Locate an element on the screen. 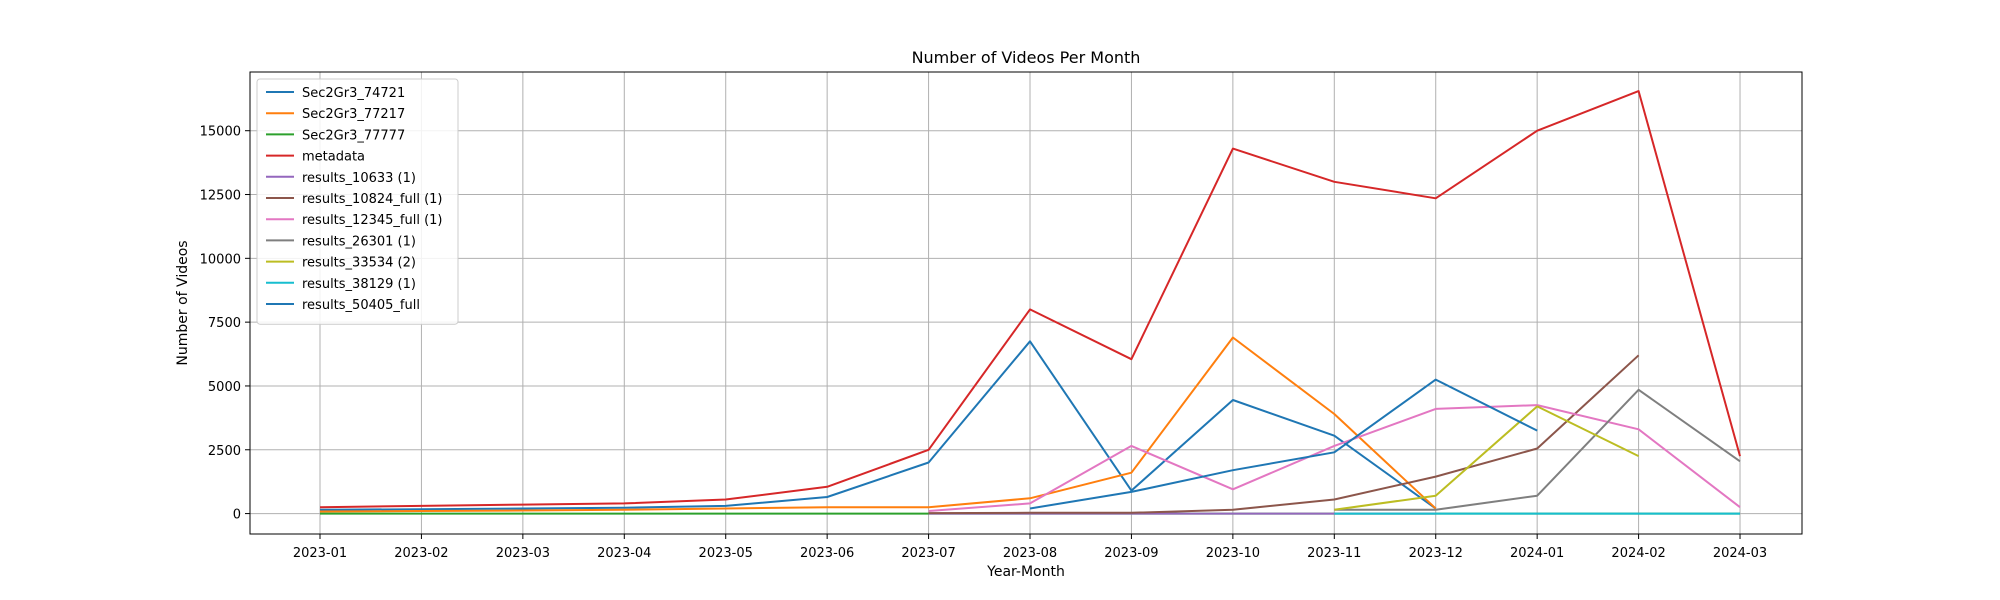 The image size is (2000, 600). x-tick-label: 2023-09 is located at coordinates (1131, 553).